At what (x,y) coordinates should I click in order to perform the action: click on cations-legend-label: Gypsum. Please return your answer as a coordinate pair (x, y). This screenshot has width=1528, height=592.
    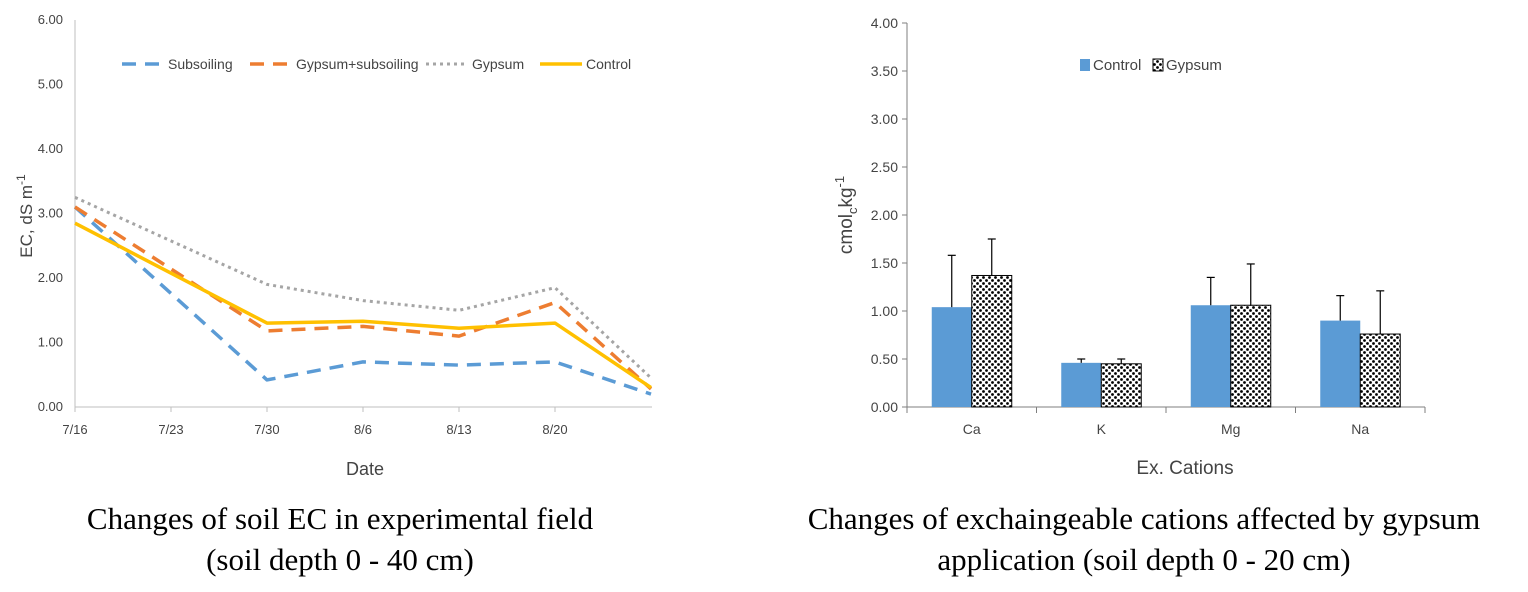
    Looking at the image, I should click on (1194, 65).